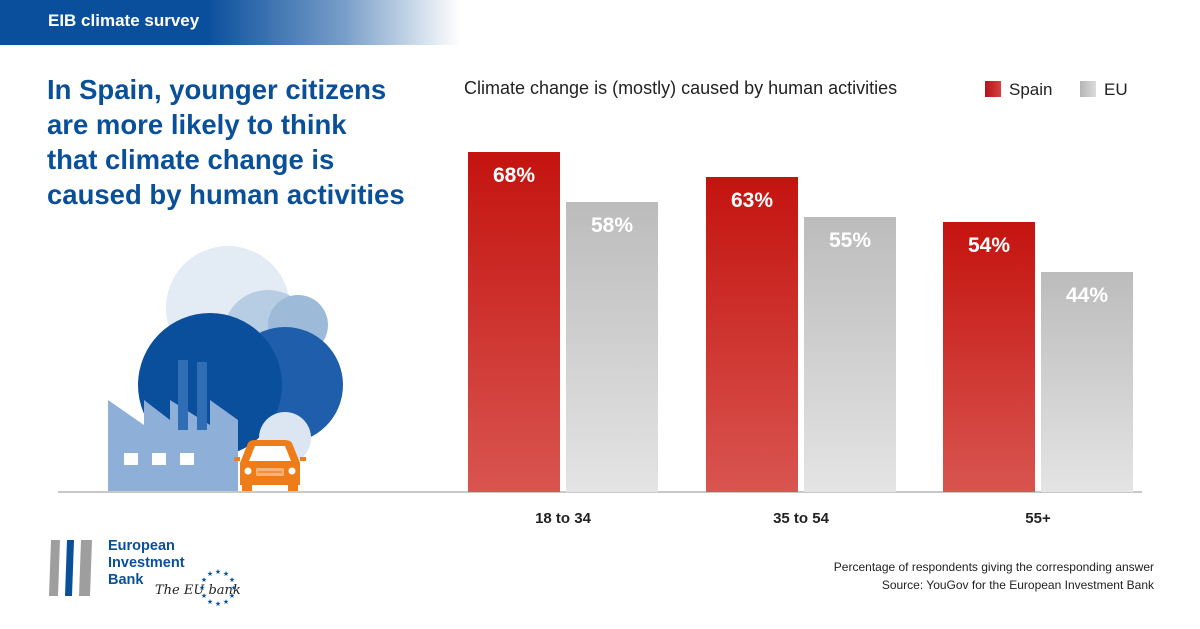  I want to click on data-label-spain-2: 63%, so click(752, 200).